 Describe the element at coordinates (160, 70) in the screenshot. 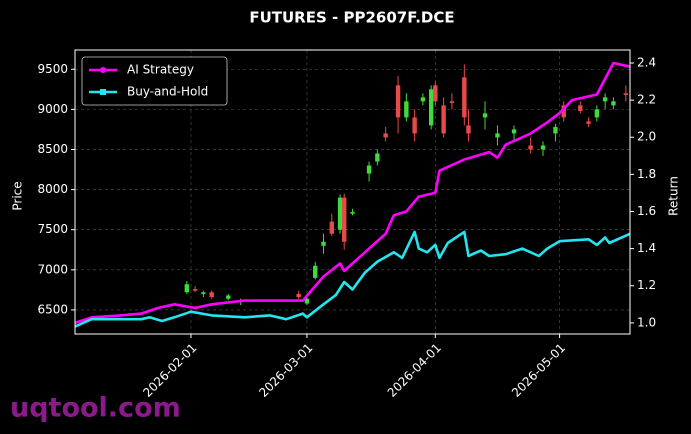

I see `legend-label: AI Strategy` at that location.